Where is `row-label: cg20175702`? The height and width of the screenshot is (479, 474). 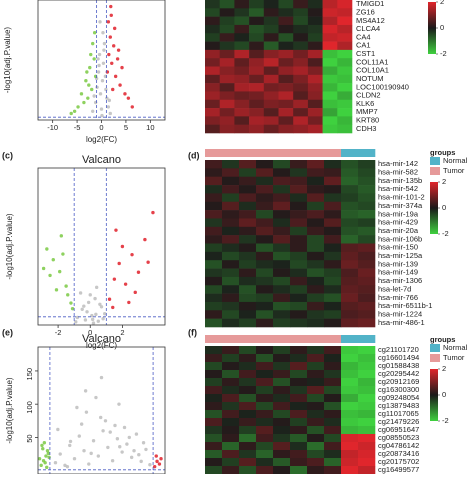
row-label: cg20175702 is located at coordinates (398, 461).